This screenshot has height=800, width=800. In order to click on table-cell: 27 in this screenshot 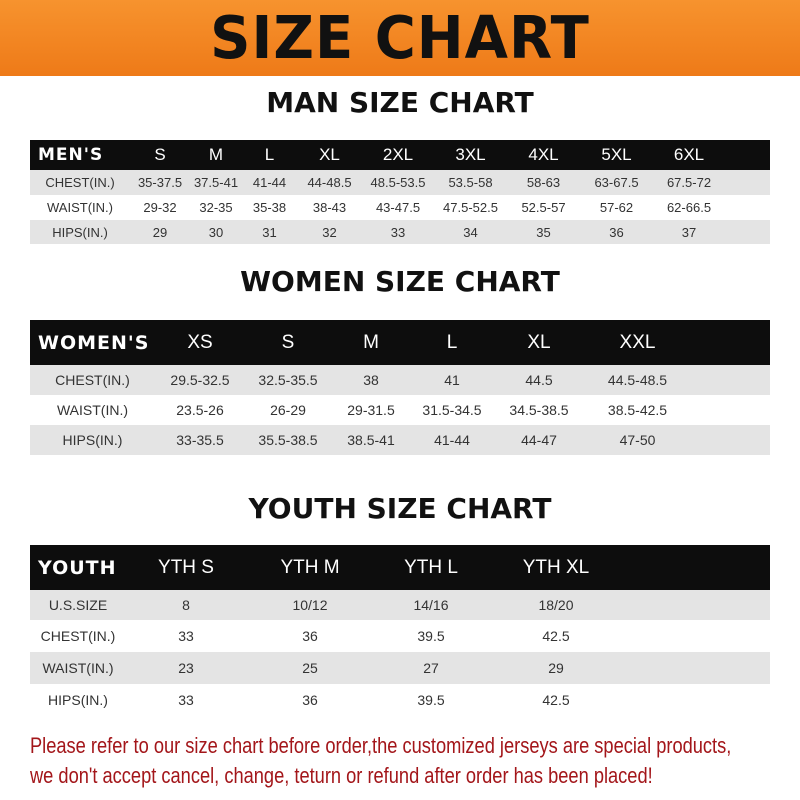, I will do `click(431, 668)`.